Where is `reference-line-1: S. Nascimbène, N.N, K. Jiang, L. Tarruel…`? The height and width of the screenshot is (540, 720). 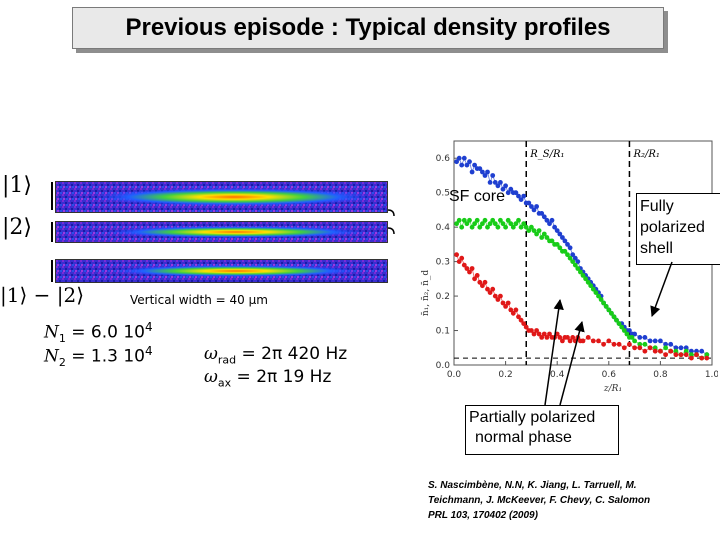 reference-line-1: S. Nascimbène, N.N, K. Jiang, L. Tarruel… is located at coordinates (532, 485).